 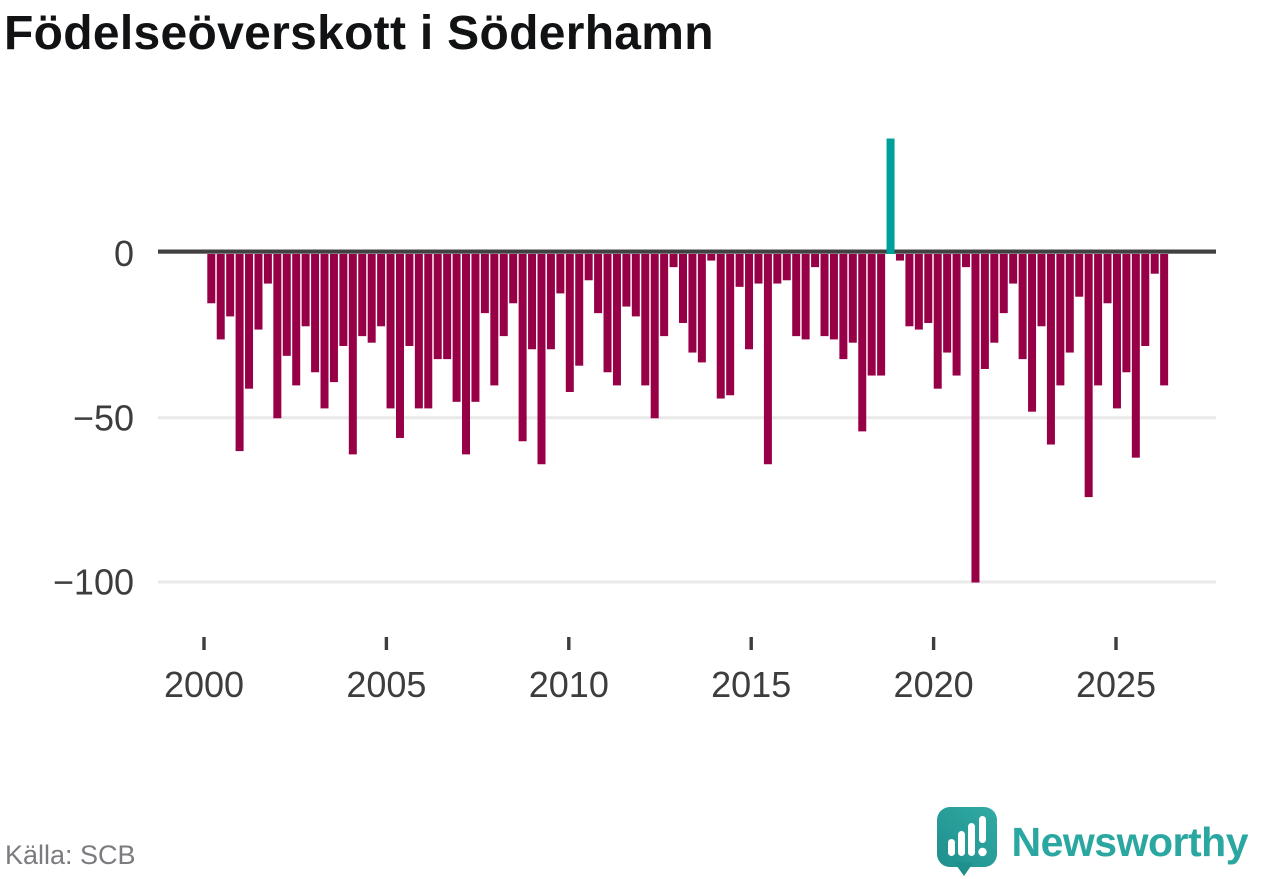 What do you see at coordinates (204, 684) in the screenshot?
I see `x-tick-label: 2000` at bounding box center [204, 684].